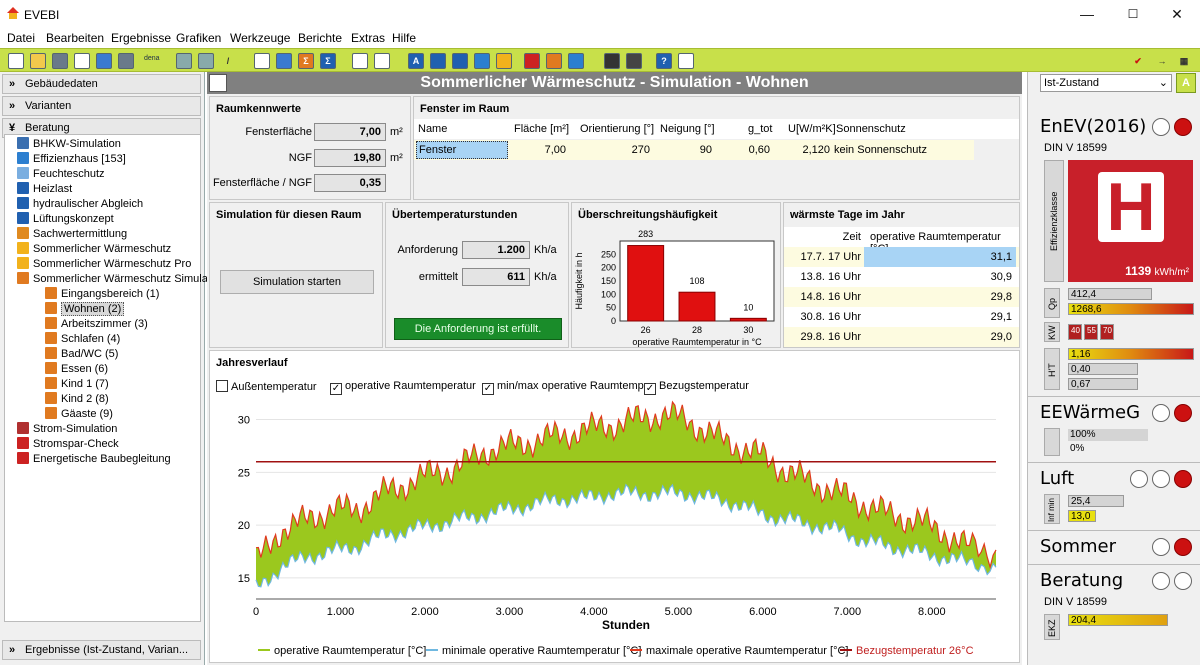  What do you see at coordinates (77, 384) in the screenshot?
I see `tree-item: Kind 1 (7)` at bounding box center [77, 384].